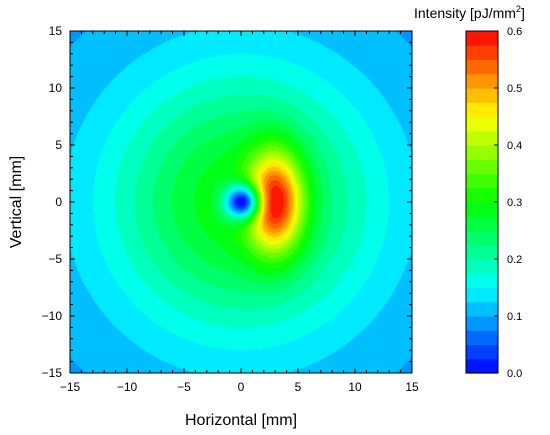 Image resolution: width=550 pixels, height=435 pixels. I want to click on y-tick-label: −15, so click(52, 373).